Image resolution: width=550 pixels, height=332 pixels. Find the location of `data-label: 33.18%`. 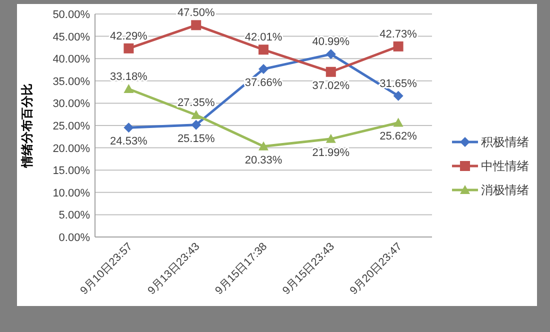

data-label: 33.18% is located at coordinates (129, 77).